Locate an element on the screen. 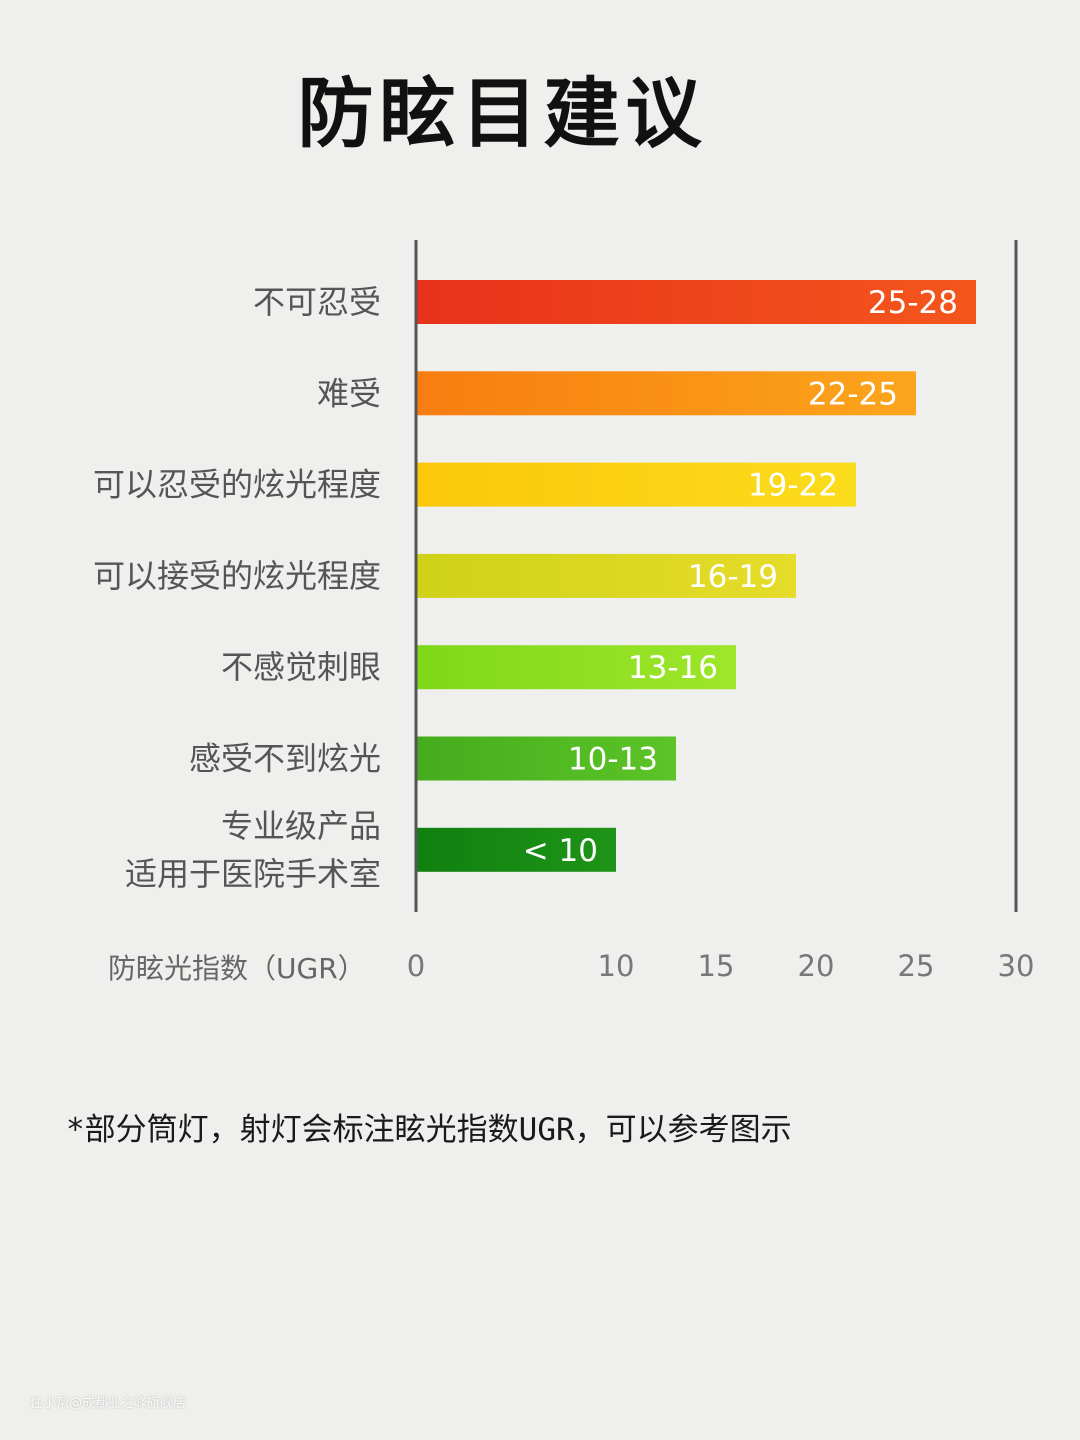  bar-value-label-1: 22-25 is located at coordinates (853, 394).